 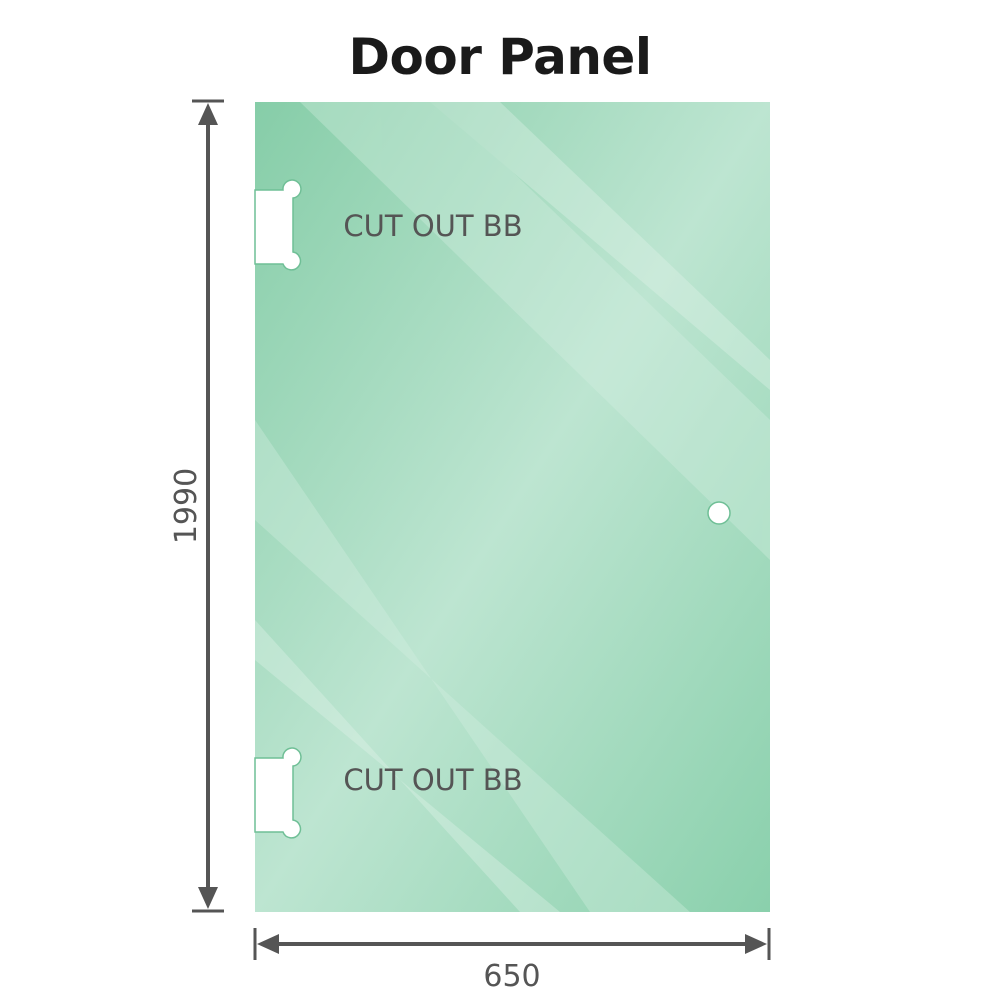 What do you see at coordinates (432, 226) in the screenshot?
I see `cutout-label-top: CUT OUT BB` at bounding box center [432, 226].